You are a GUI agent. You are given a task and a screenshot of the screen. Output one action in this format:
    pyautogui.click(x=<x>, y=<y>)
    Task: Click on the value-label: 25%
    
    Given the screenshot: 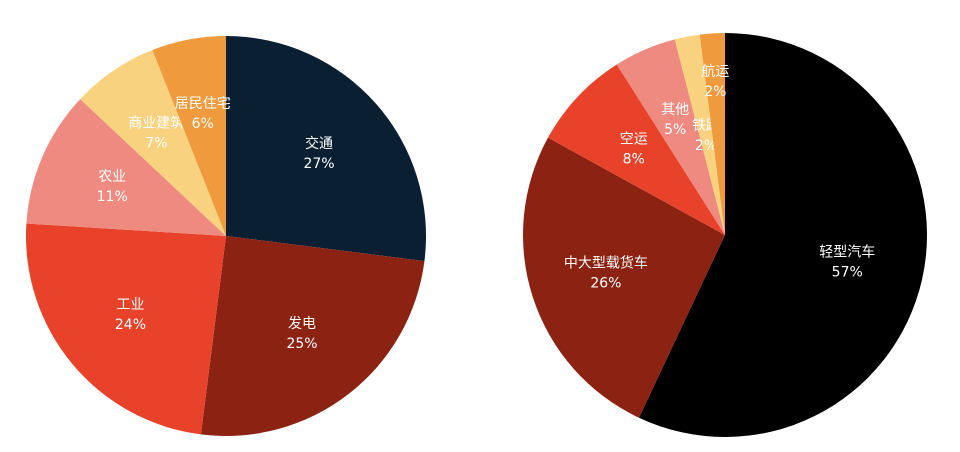 What is the action you would take?
    pyautogui.click(x=301, y=344)
    